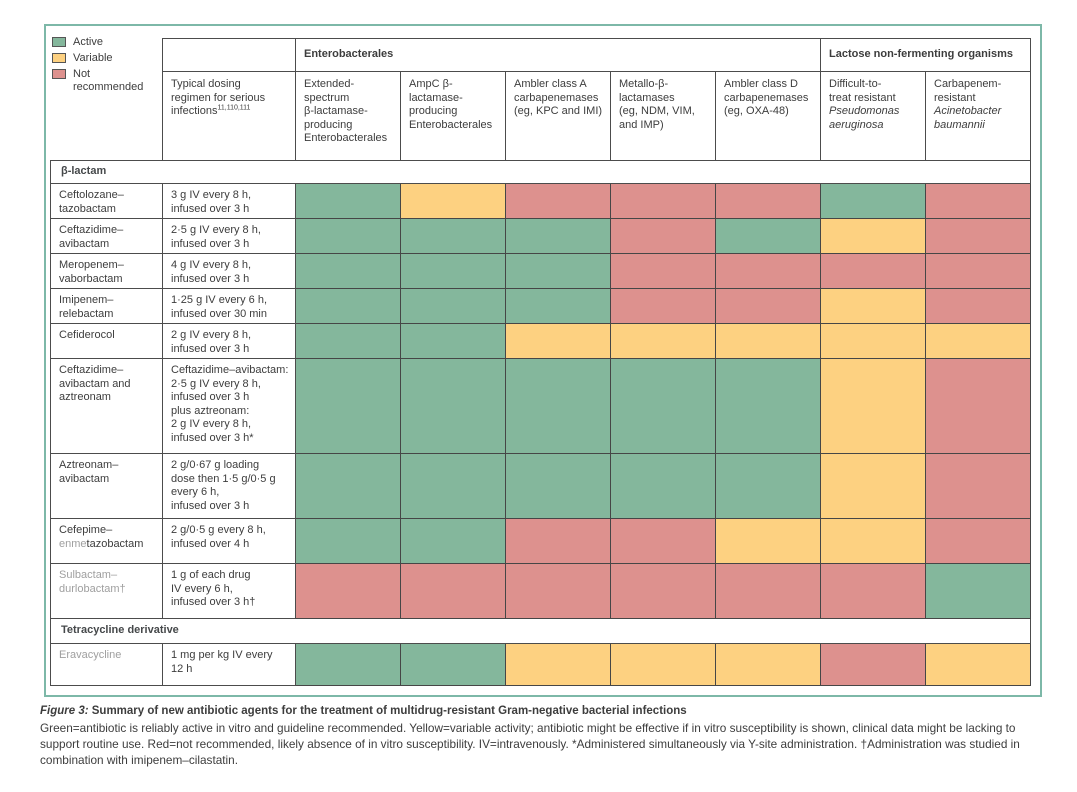 The image size is (1077, 792). I want to click on dosing-line: plus aztreonam:, so click(210, 410).